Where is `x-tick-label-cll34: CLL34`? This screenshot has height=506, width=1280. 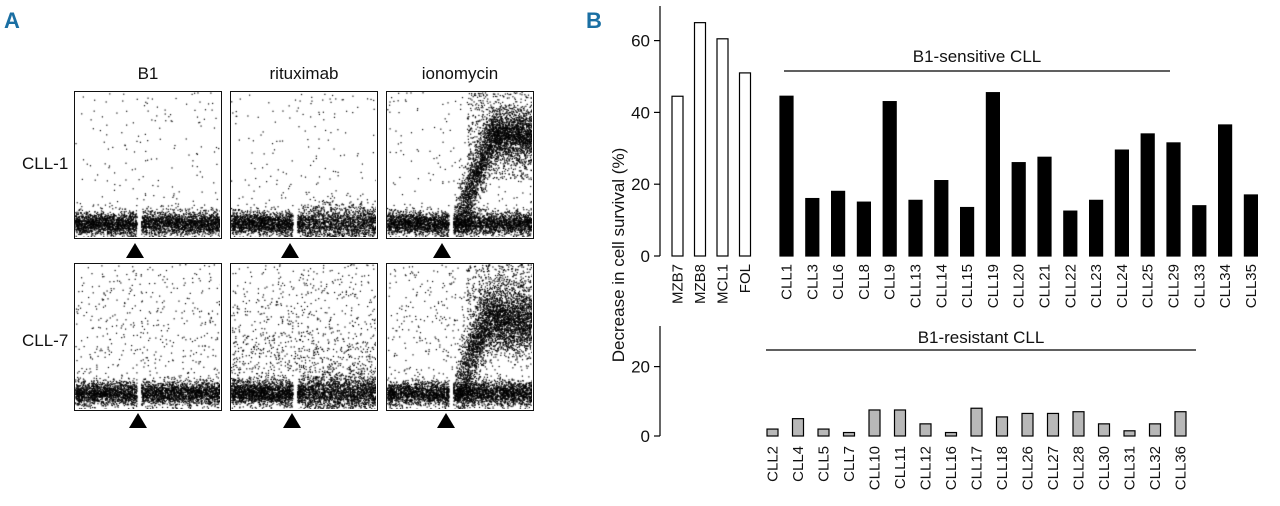
x-tick-label-cll34: CLL34 is located at coordinates (1225, 286).